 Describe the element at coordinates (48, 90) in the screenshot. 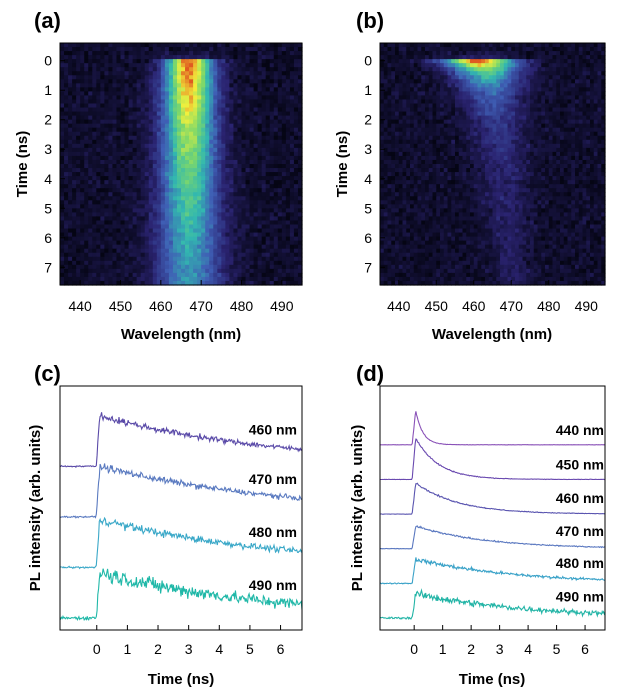

I see `y-tick-label: 1` at that location.